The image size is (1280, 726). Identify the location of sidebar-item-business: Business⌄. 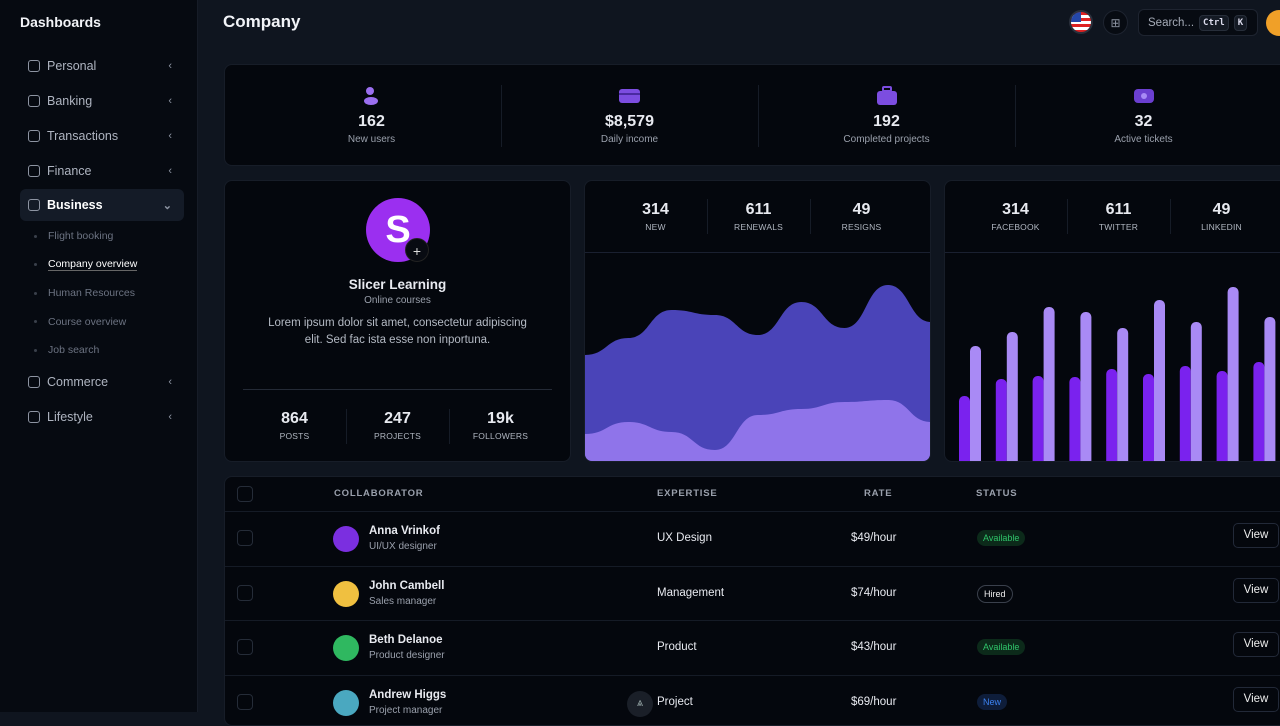
(102, 205).